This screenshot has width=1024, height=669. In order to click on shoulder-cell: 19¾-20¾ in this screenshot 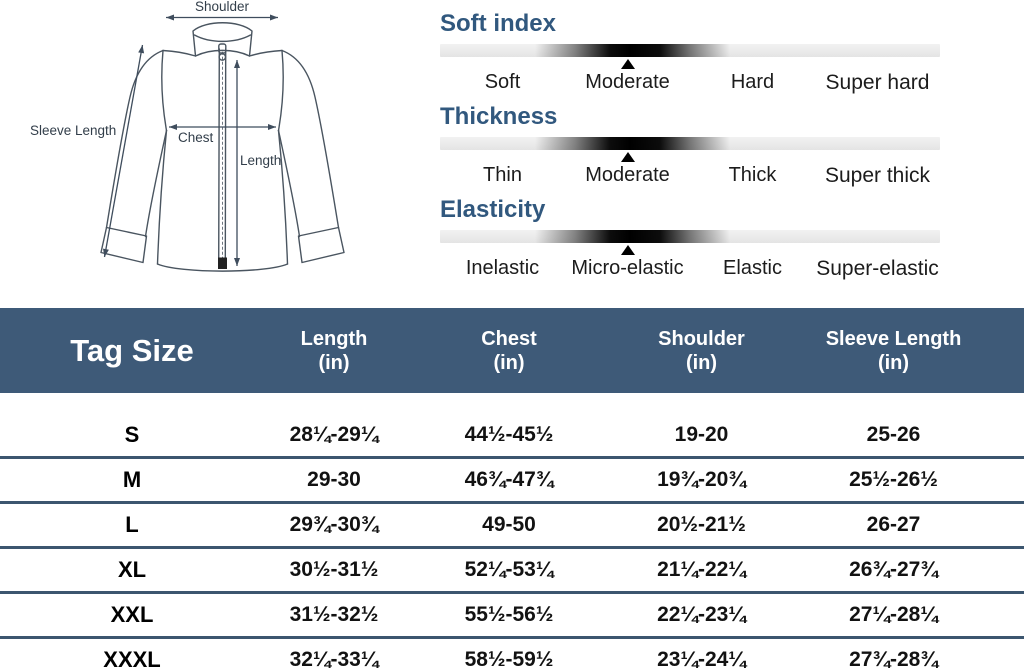, I will do `click(701, 479)`.